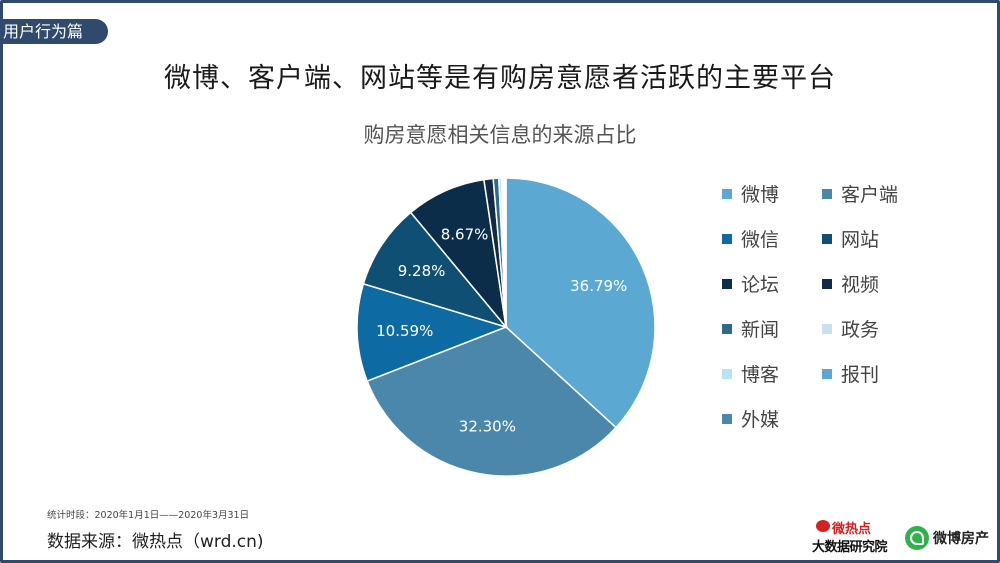 This screenshot has height=563, width=1000. What do you see at coordinates (500, 78) in the screenshot?
I see `page-title: 微博、客户端、网站等是有购房意愿者活跃的主要平台` at bounding box center [500, 78].